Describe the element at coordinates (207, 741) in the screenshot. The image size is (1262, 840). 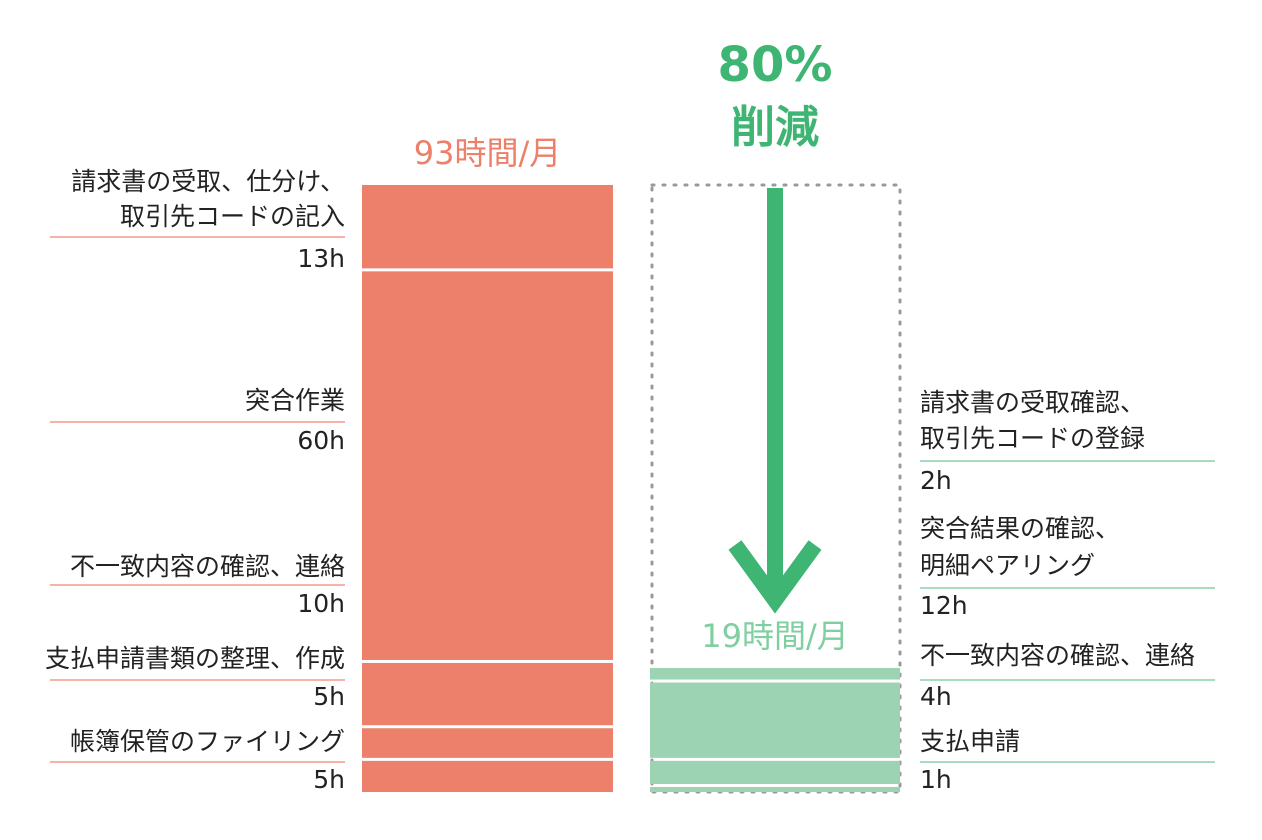
I see `segment-label: 帳簿保管のファイリング` at that location.